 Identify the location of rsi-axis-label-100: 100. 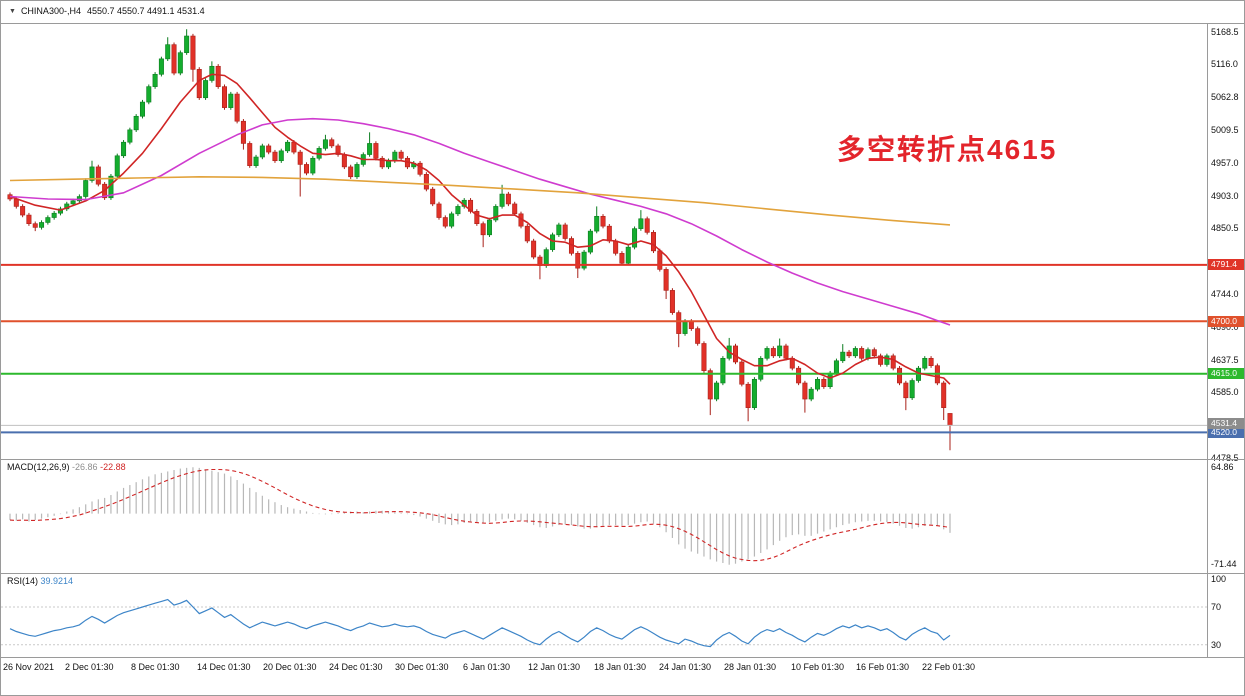
(1219, 579).